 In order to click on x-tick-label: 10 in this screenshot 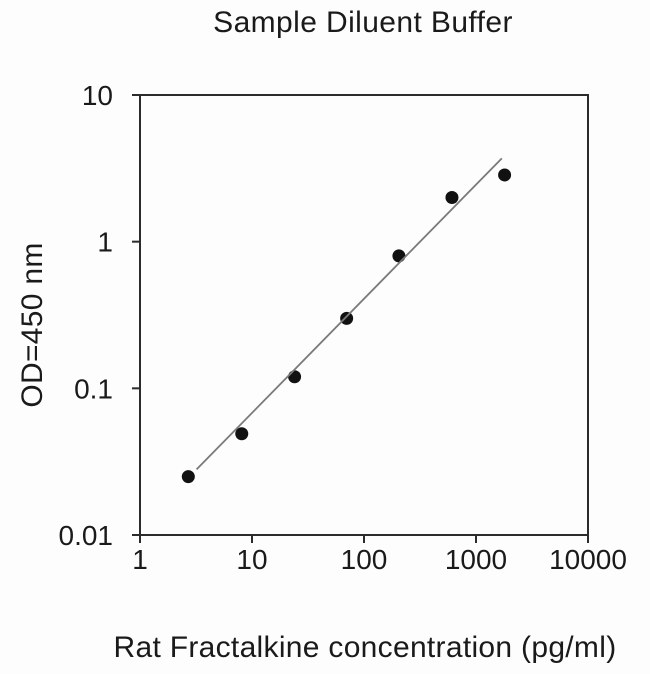, I will do `click(251, 559)`.